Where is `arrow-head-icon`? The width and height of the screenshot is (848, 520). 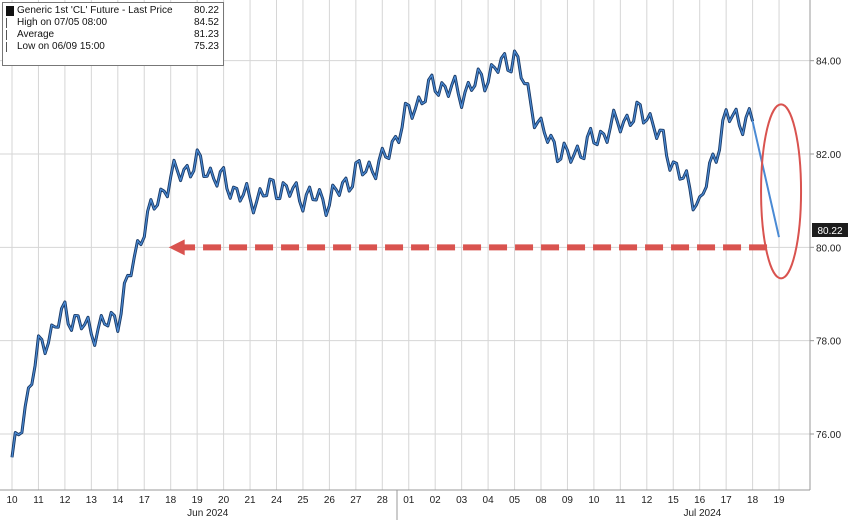 arrow-head-icon is located at coordinates (176, 247).